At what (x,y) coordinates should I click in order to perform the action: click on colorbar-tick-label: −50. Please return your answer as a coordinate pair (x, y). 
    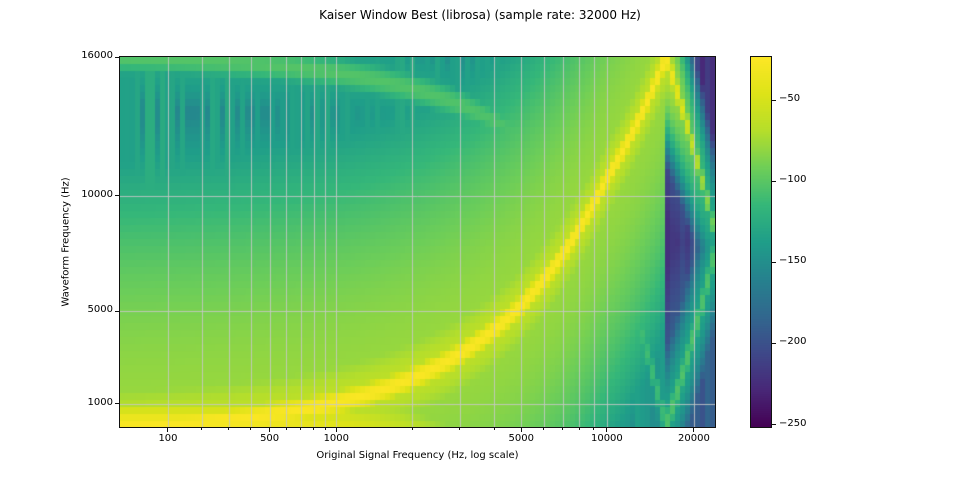
    Looking at the image, I should click on (790, 98).